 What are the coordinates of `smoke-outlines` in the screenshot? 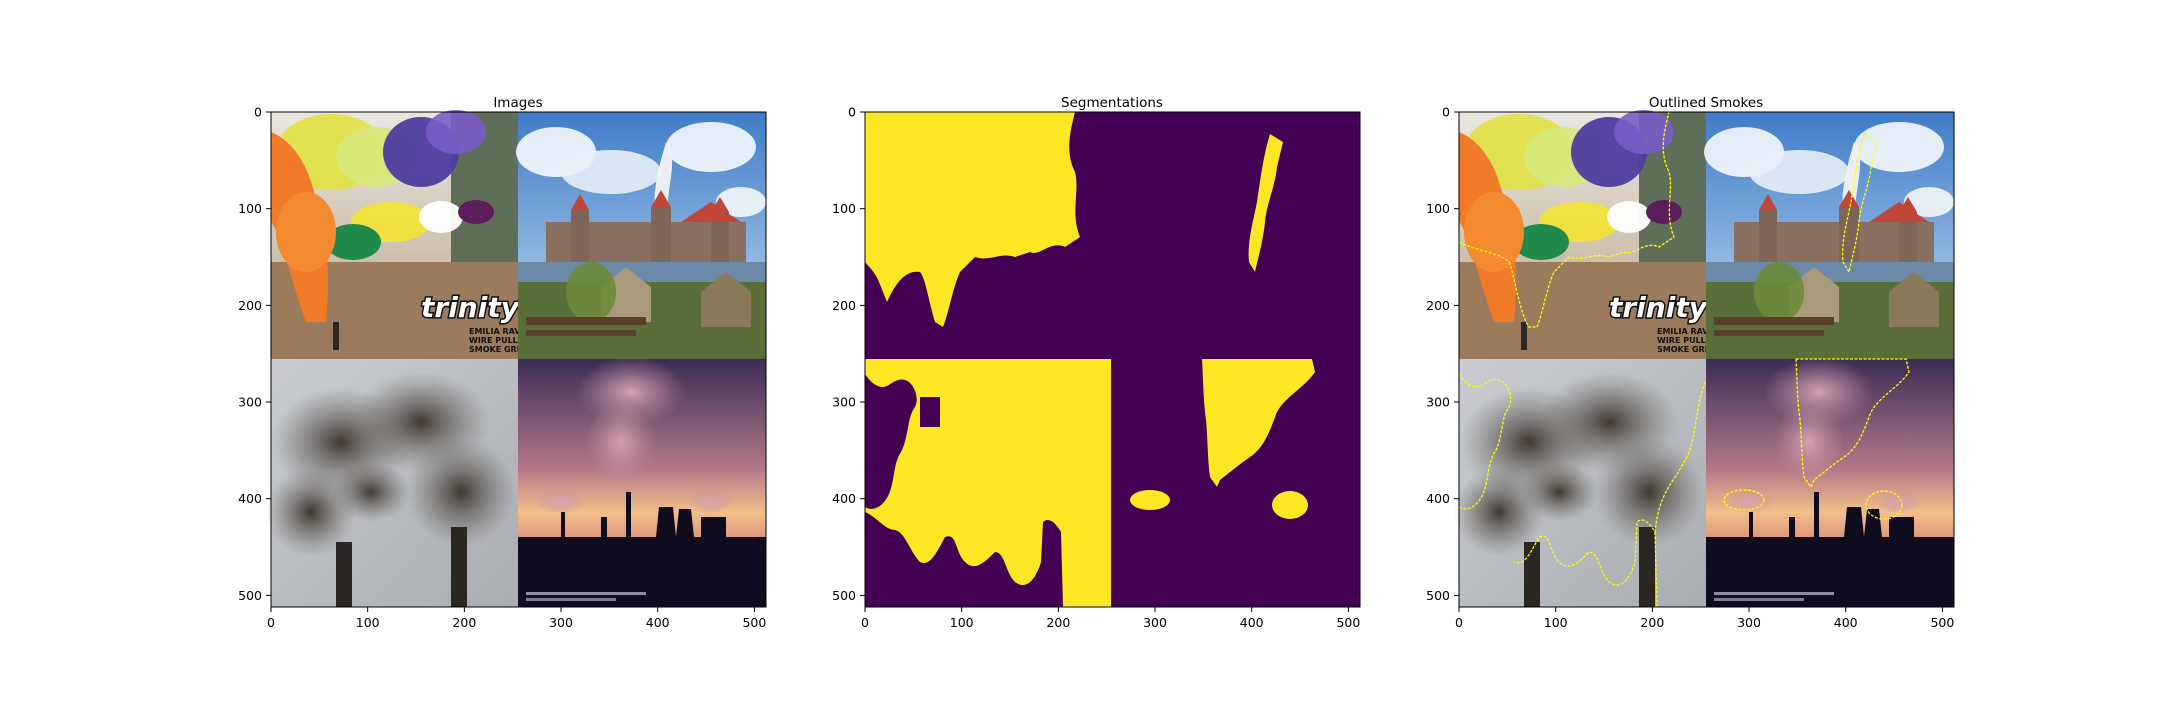 It's located at (1684, 359).